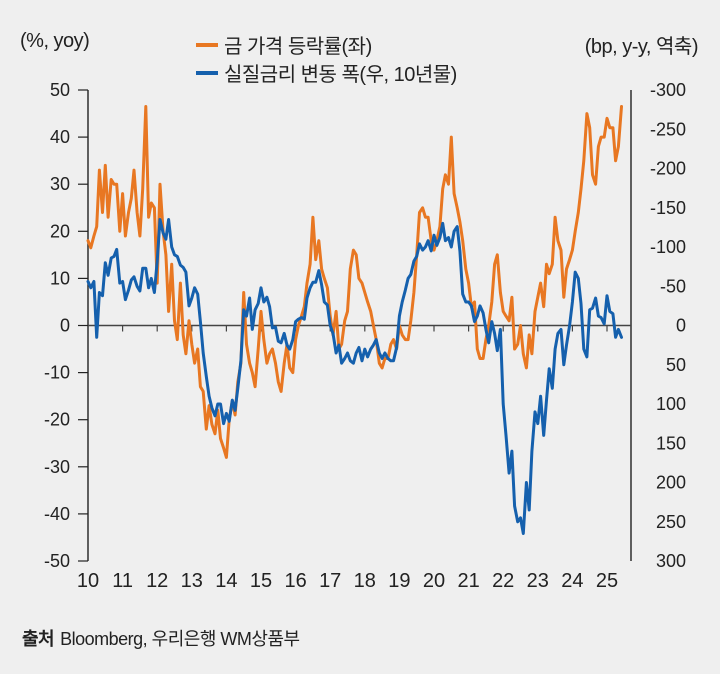 This screenshot has width=720, height=674. Describe the element at coordinates (365, 581) in the screenshot. I see `x-tick-label: 18` at that location.